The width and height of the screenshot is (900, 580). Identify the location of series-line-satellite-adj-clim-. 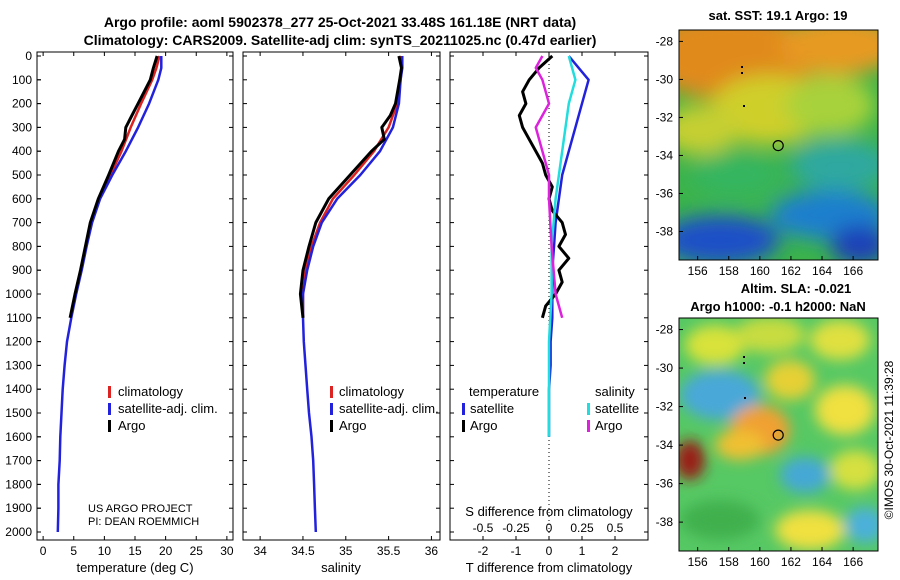
(352, 294).